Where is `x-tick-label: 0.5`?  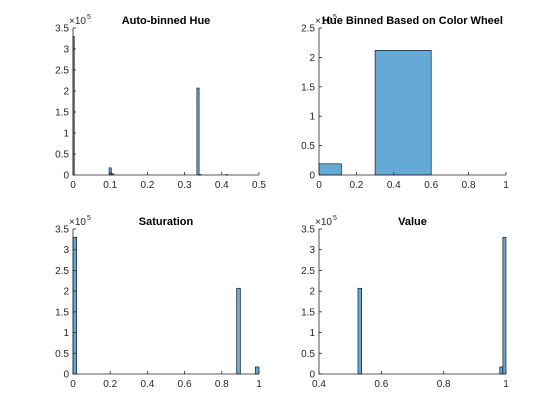 x-tick-label: 0.5 is located at coordinates (259, 185).